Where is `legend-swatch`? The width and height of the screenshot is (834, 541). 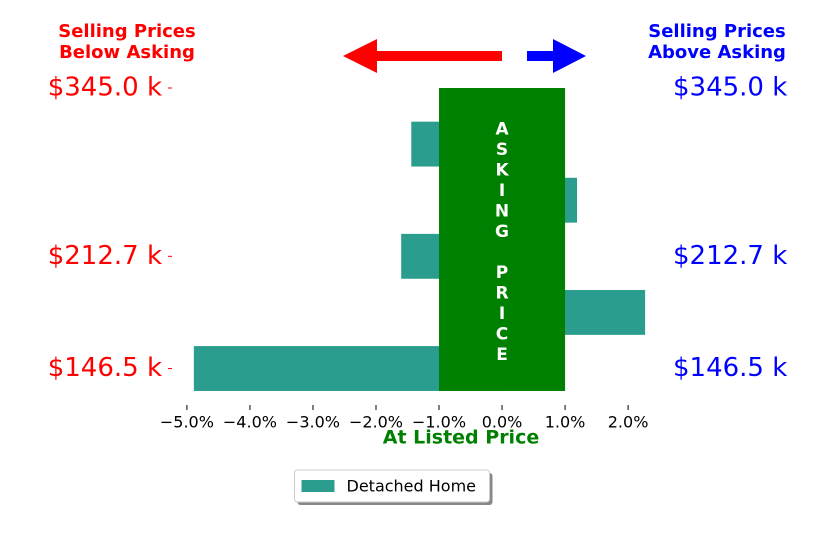 legend-swatch is located at coordinates (318, 486).